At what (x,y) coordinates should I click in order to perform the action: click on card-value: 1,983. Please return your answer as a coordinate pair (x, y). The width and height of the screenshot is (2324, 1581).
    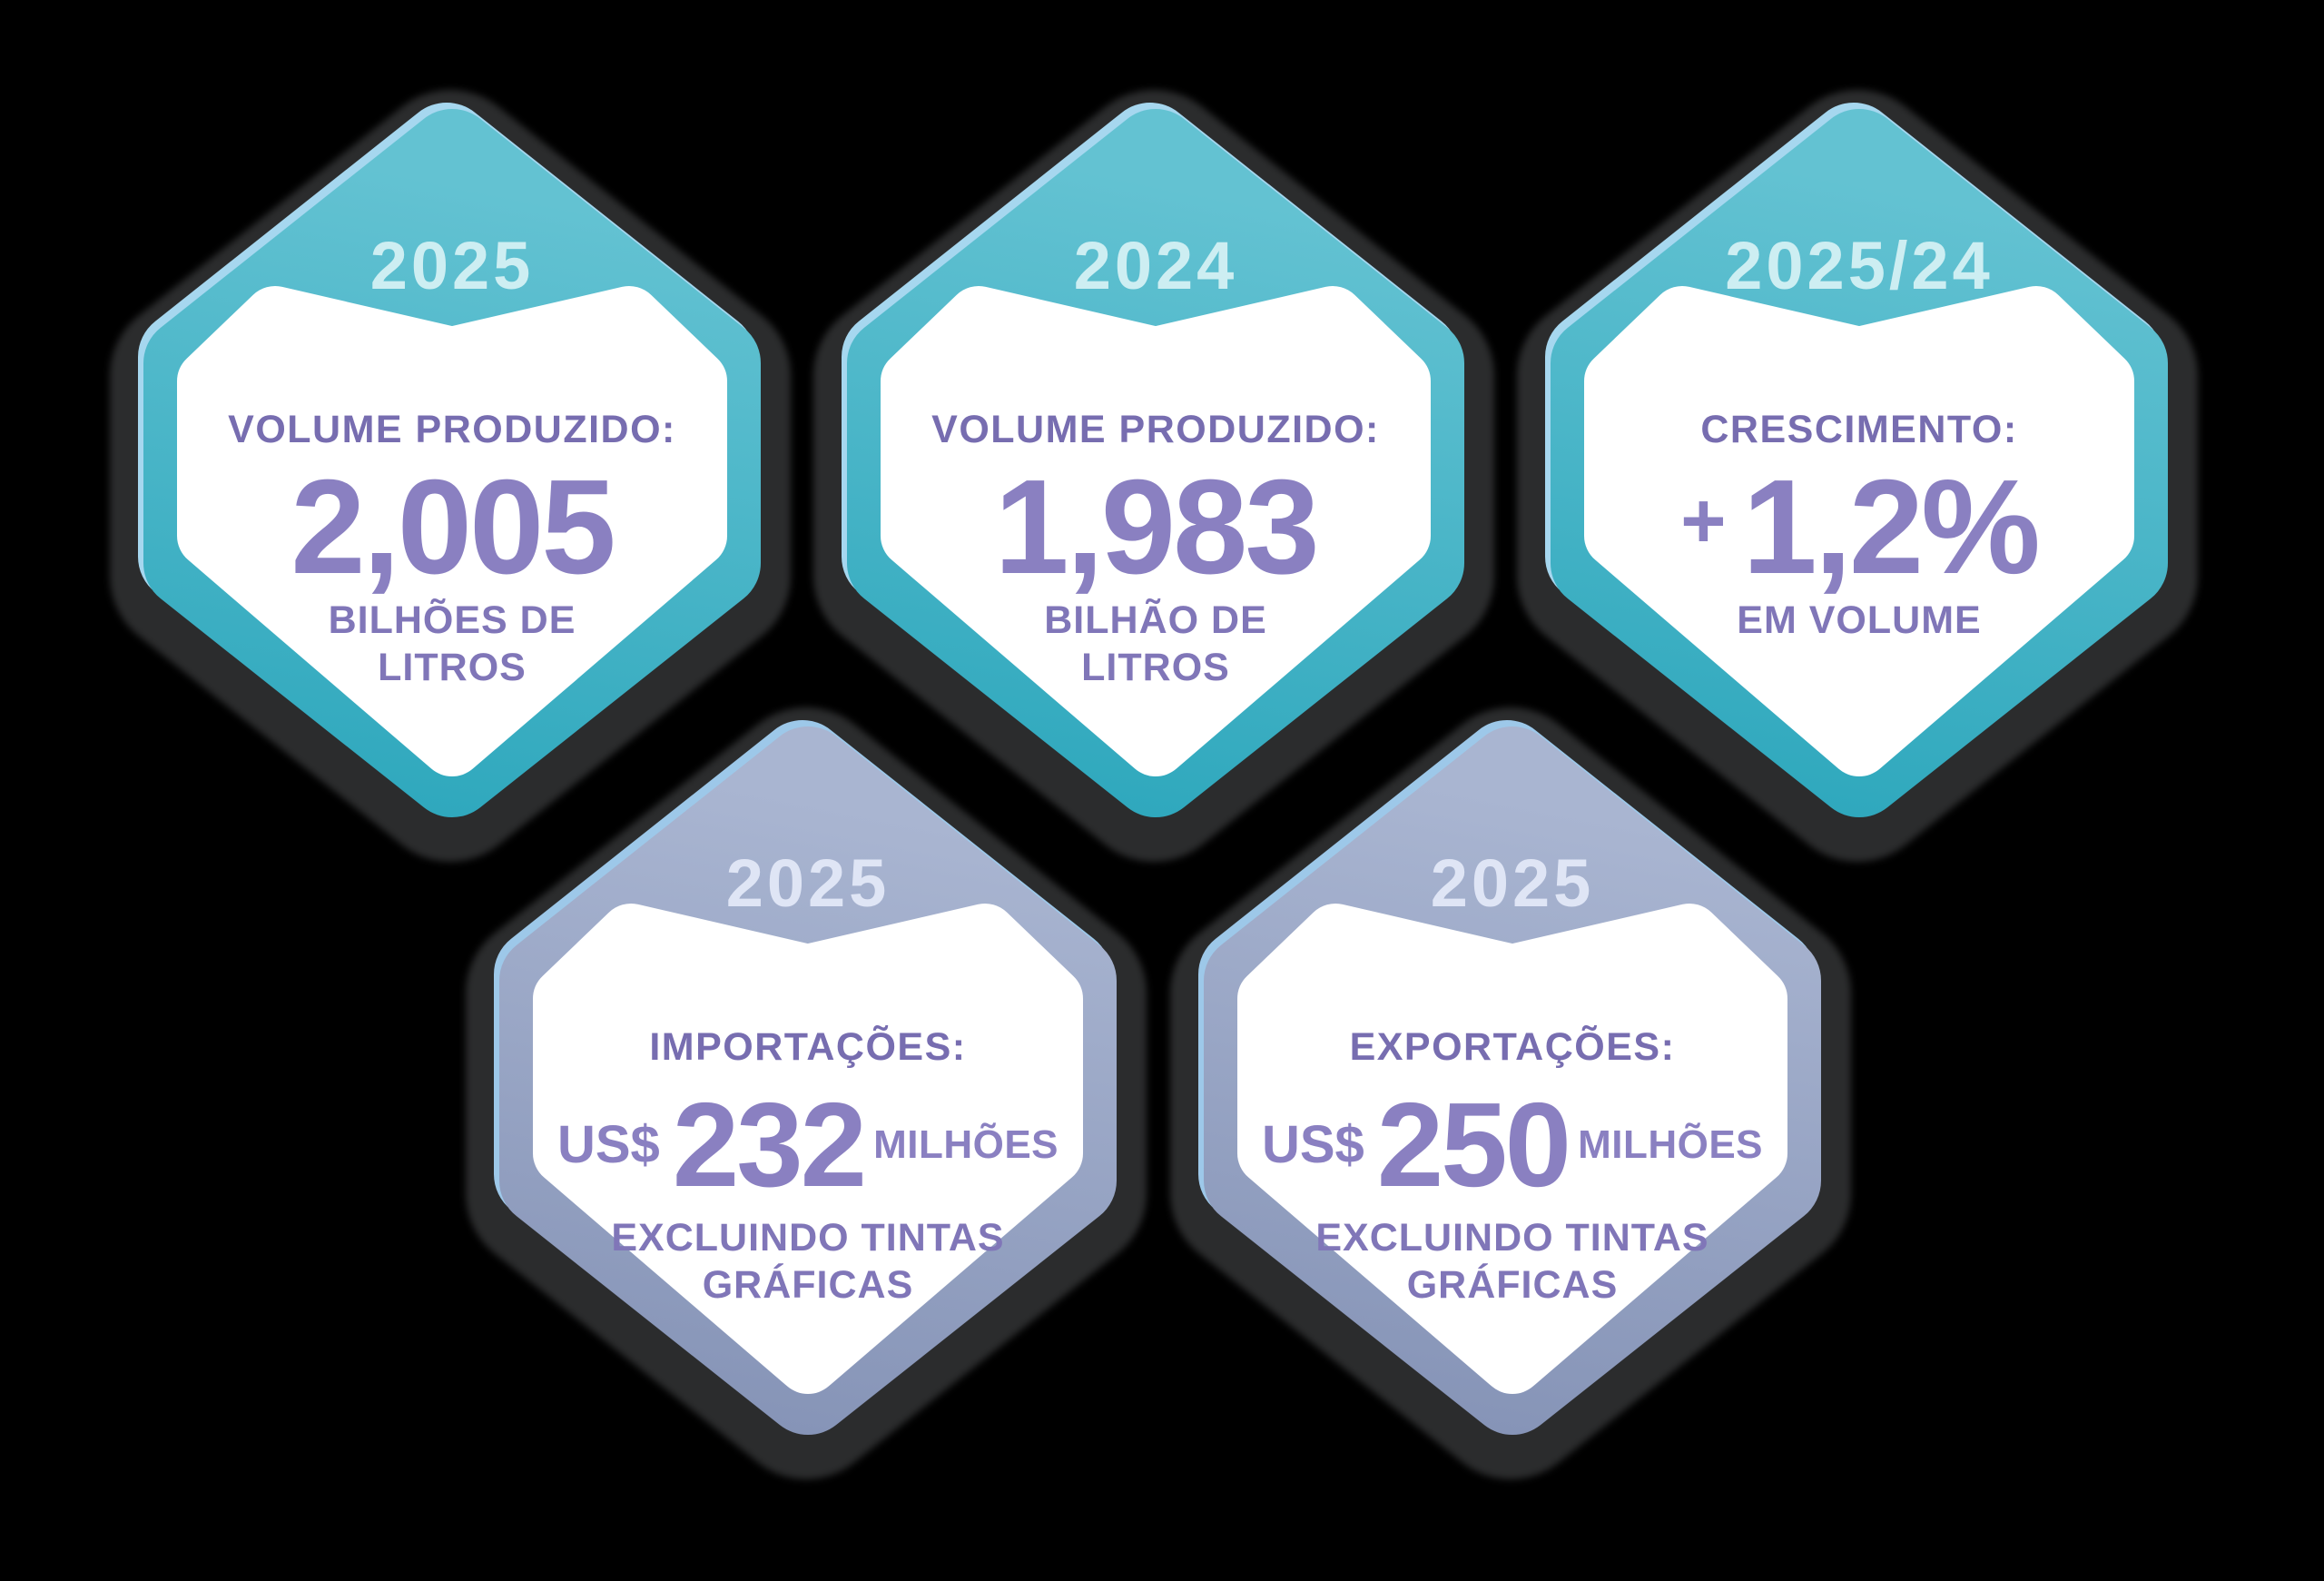
    Looking at the image, I should click on (1155, 528).